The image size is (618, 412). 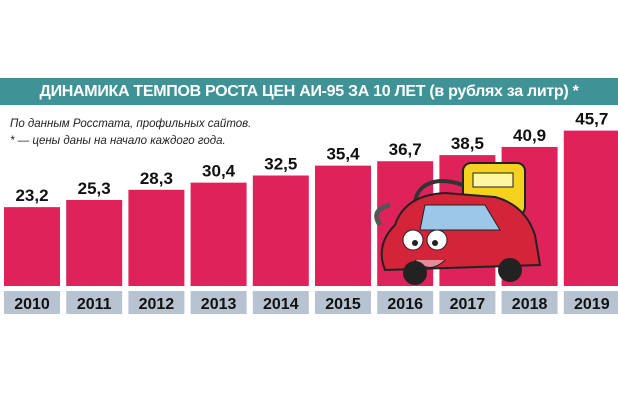 I want to click on value-label-2010: 23,2, so click(x=31, y=195).